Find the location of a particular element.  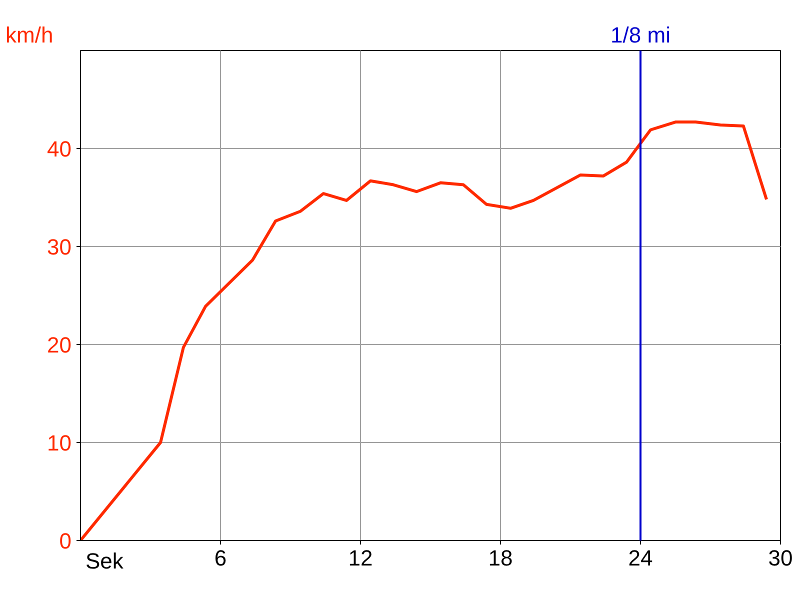

y-tick-label: 40 is located at coordinates (59, 149).